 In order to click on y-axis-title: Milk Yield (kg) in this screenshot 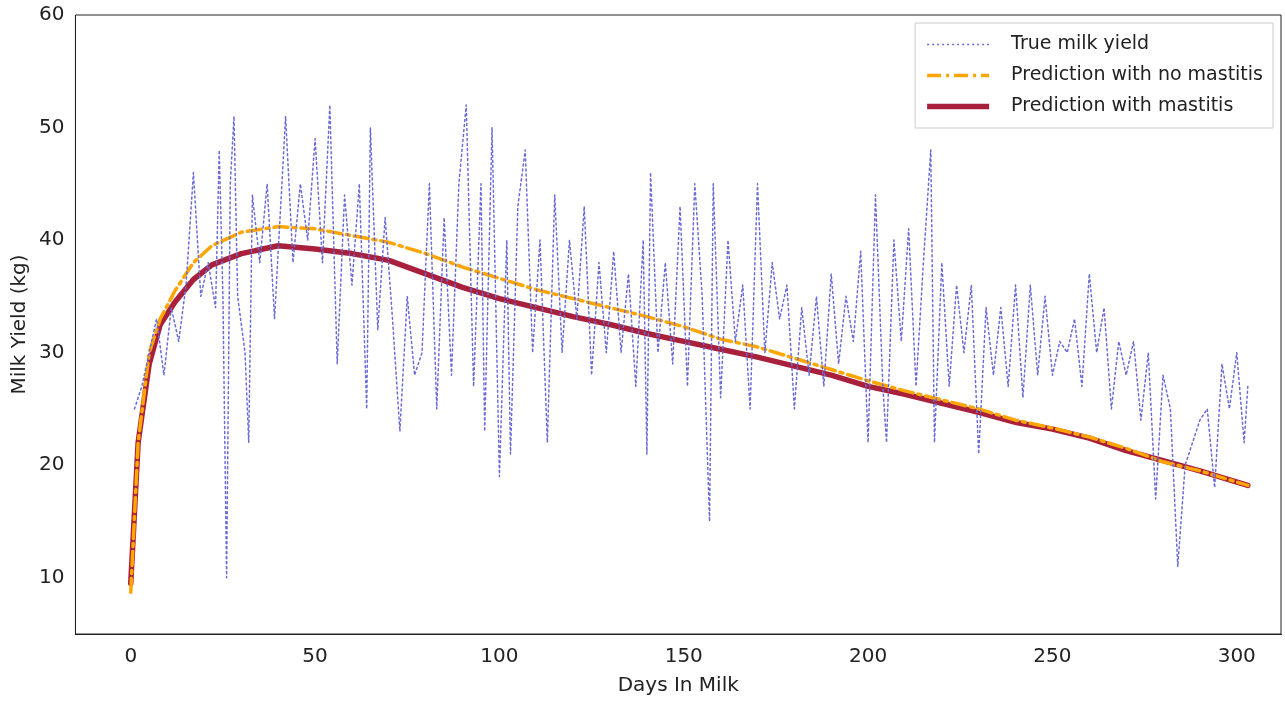, I will do `click(18, 324)`.